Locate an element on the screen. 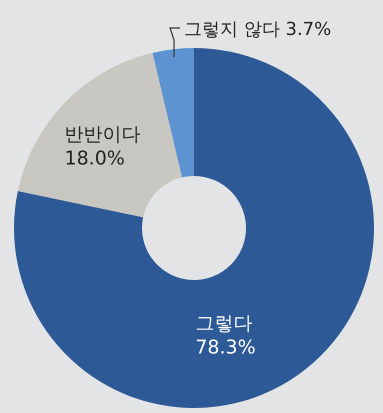 Image resolution: width=383 pixels, height=413 pixels. data-label: 18.0% is located at coordinates (94, 159).